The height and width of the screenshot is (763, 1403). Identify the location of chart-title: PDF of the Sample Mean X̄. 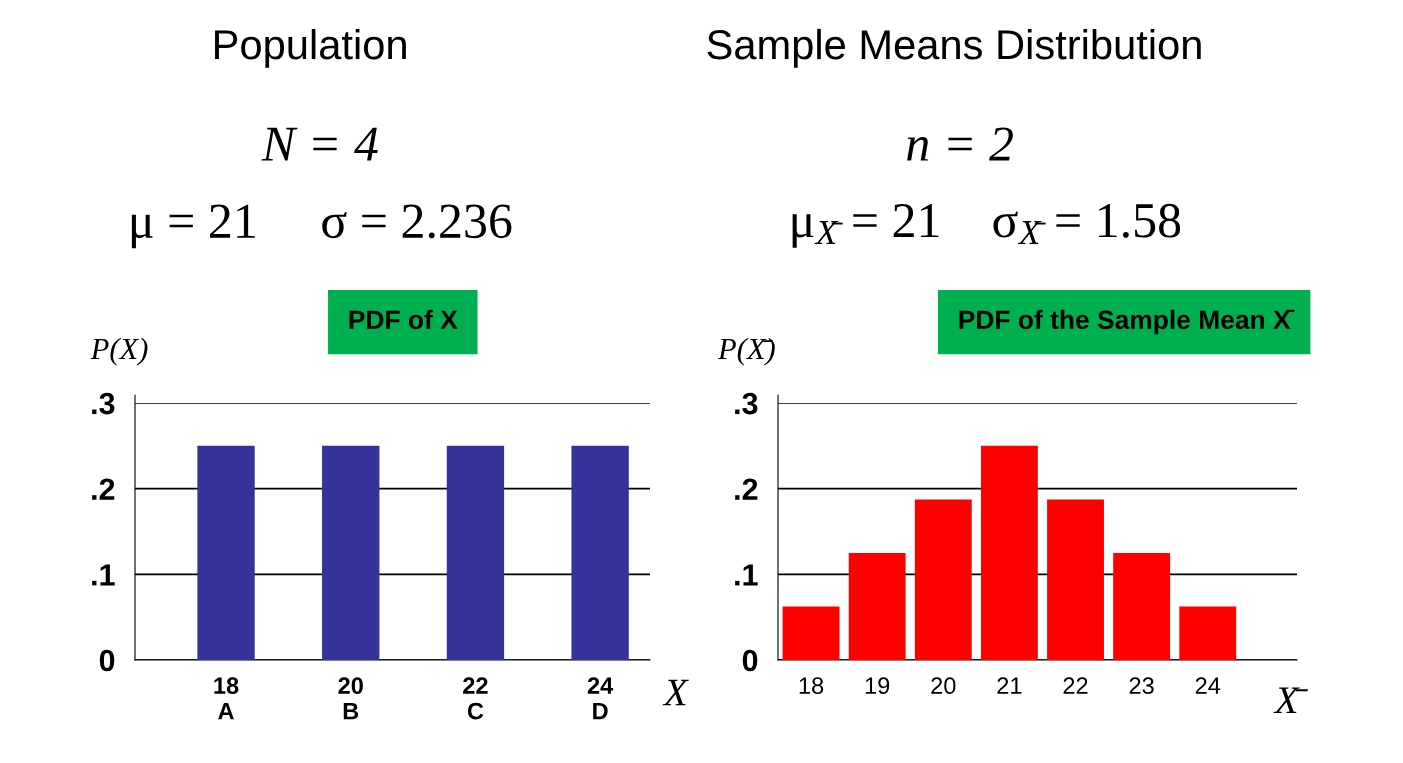
(1127, 322).